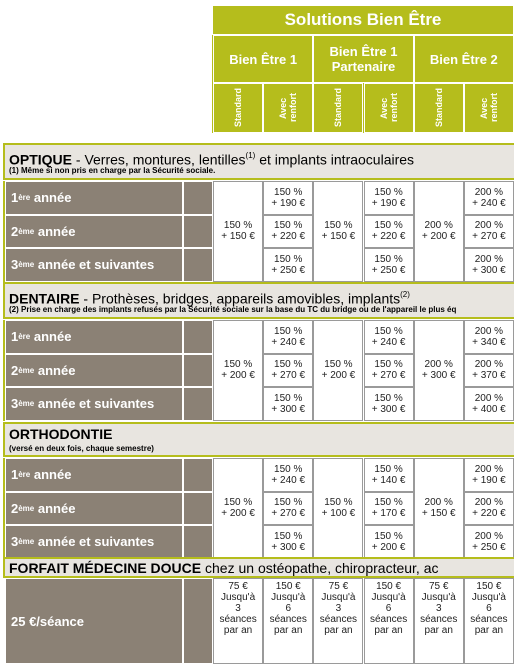 This screenshot has height=664, width=514. I want to click on group-name: Bien Être 1 Partenaire, so click(363, 59).